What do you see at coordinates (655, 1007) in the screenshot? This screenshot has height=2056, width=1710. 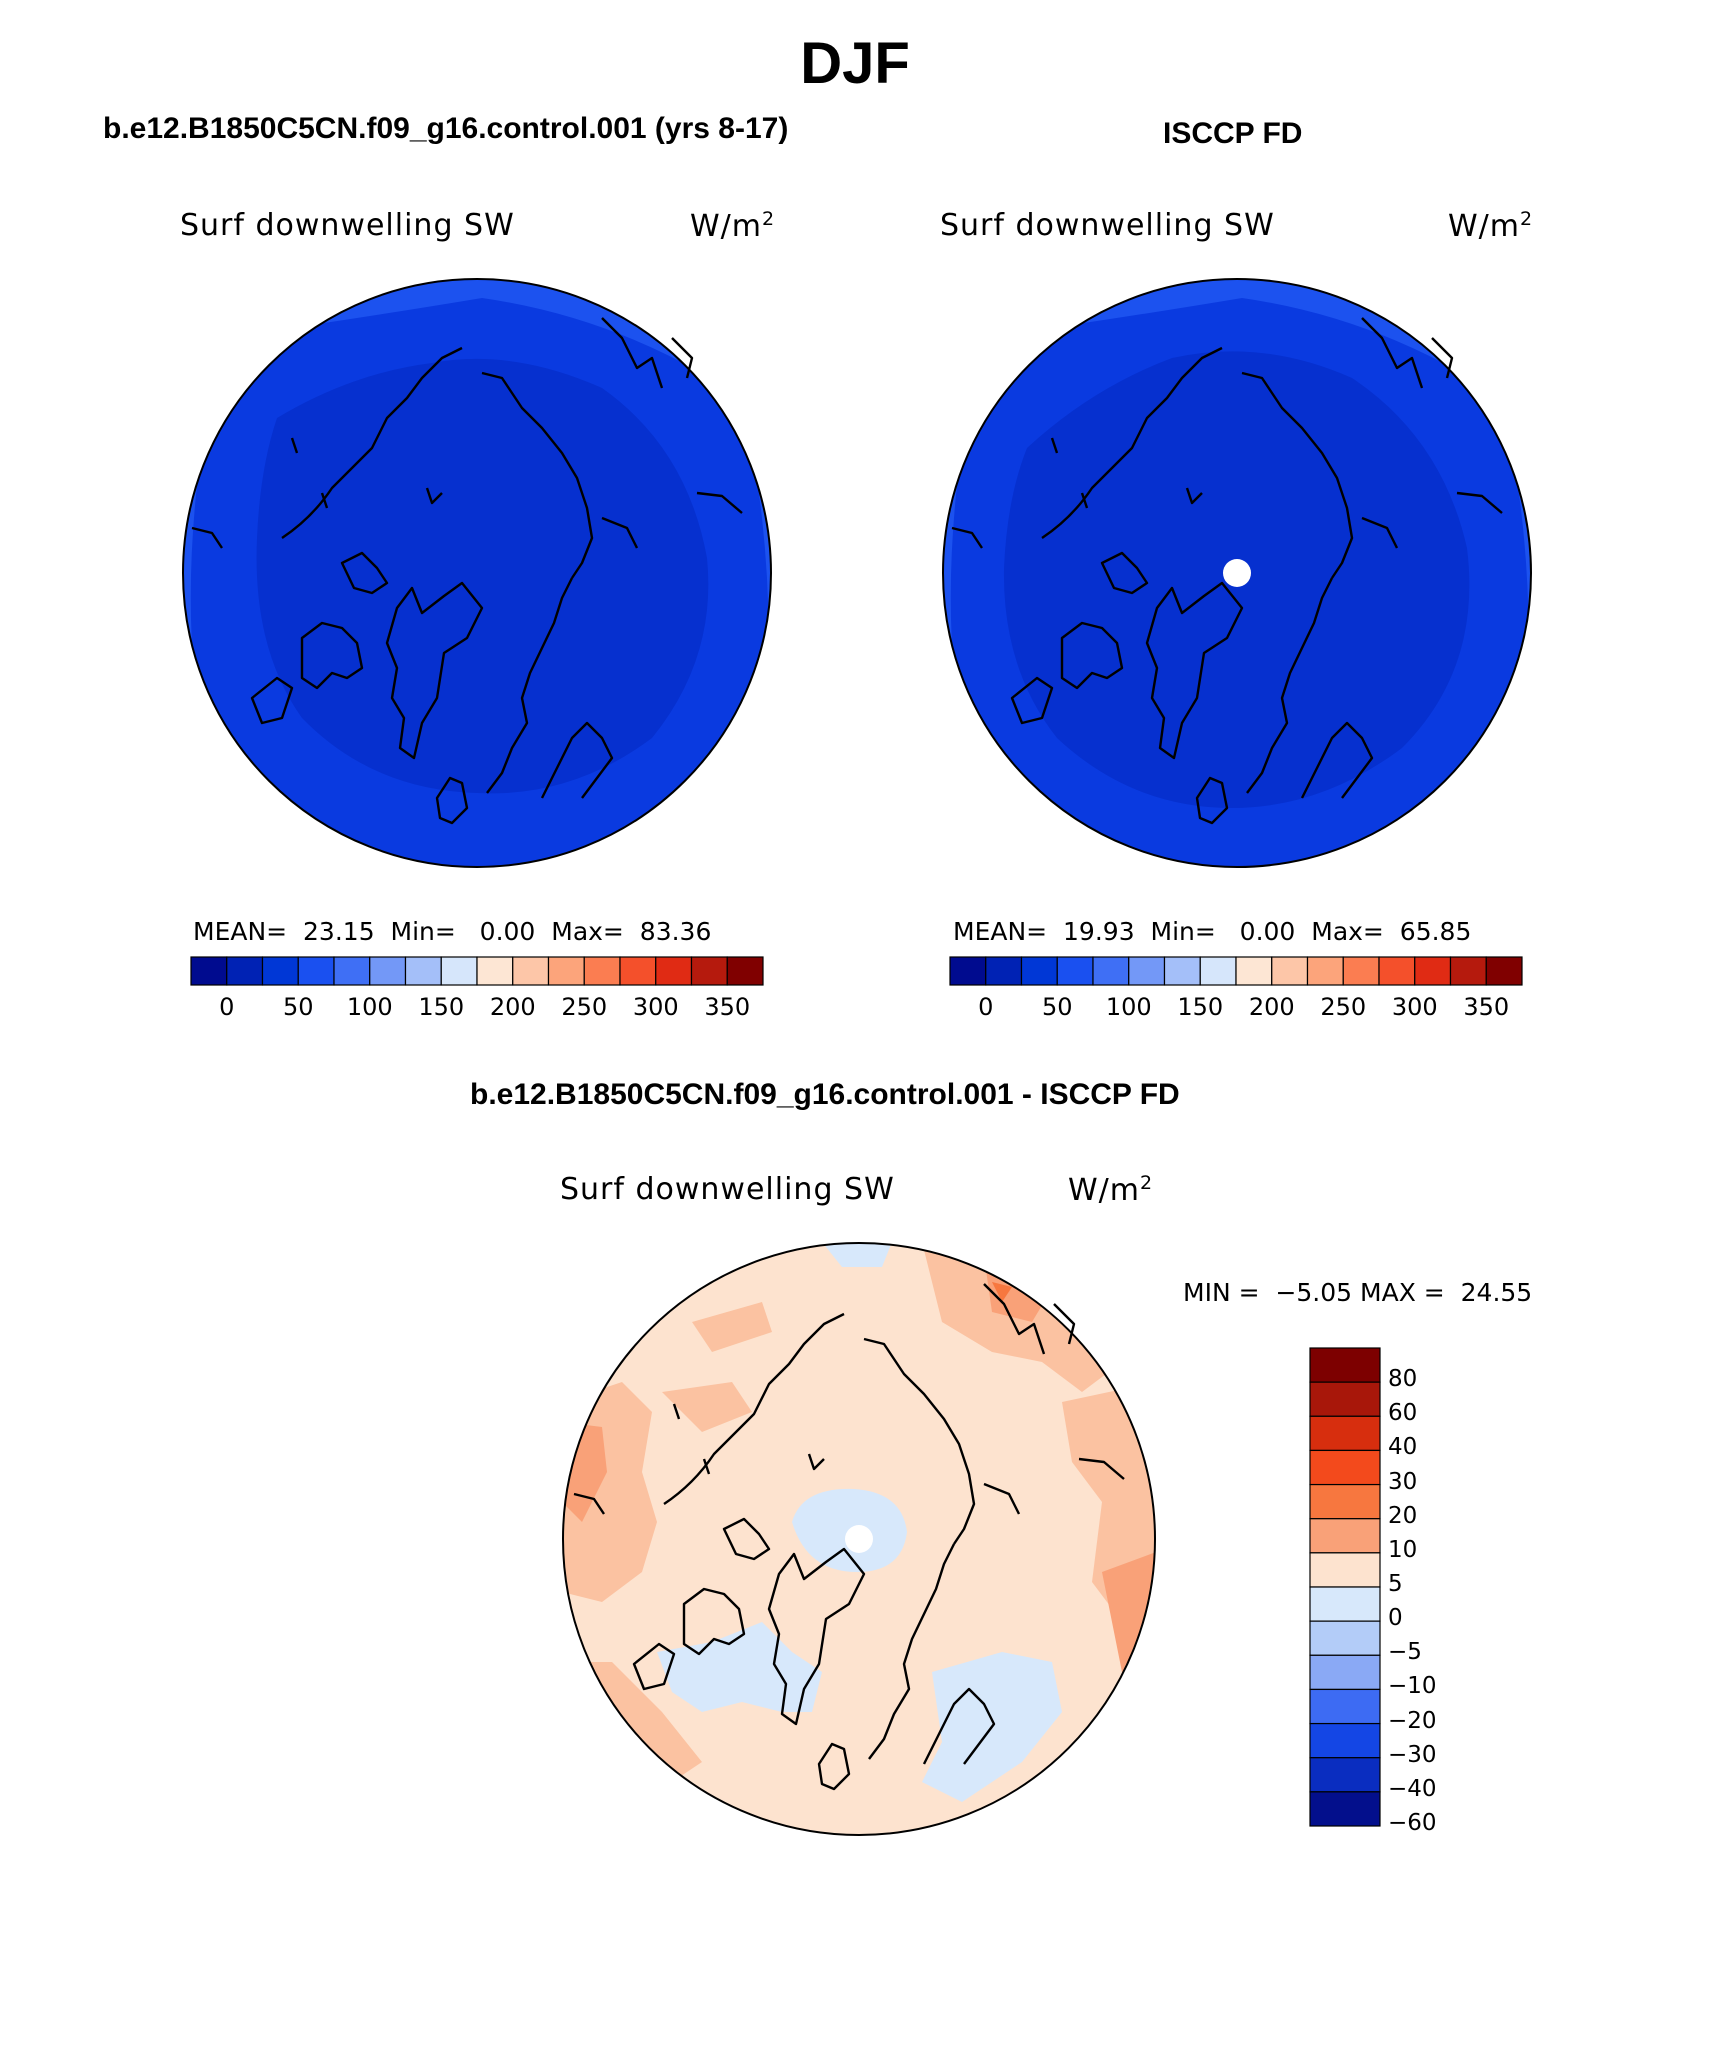 I see `model-colorbar-tick-label: 300` at bounding box center [655, 1007].